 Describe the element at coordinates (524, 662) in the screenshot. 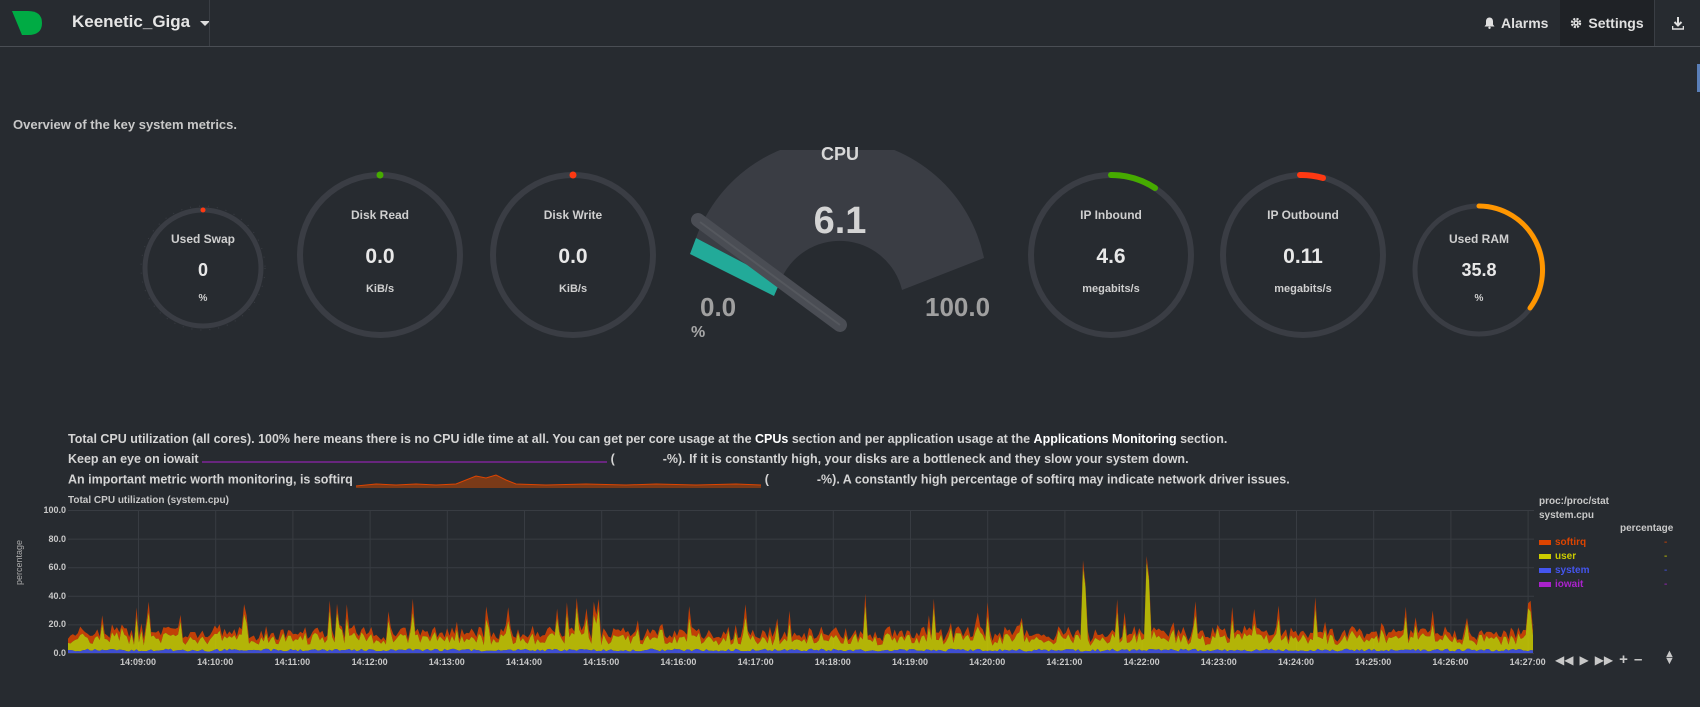

I see `x-tick: 14:14:00` at that location.